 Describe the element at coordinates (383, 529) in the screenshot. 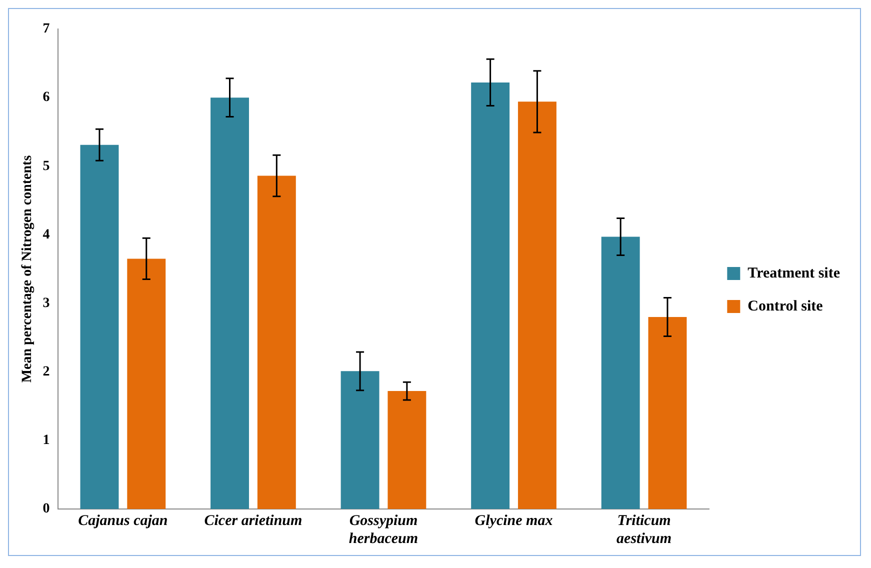

I see `x-tick-label: Gossypium herbaceum` at that location.